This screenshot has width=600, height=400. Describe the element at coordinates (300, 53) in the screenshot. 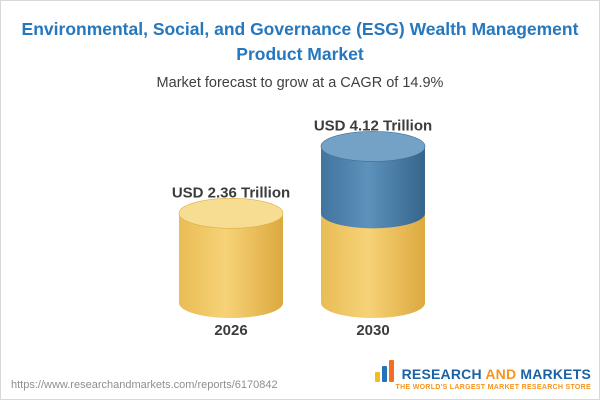

I see `chart-title-line2: Product Market` at that location.